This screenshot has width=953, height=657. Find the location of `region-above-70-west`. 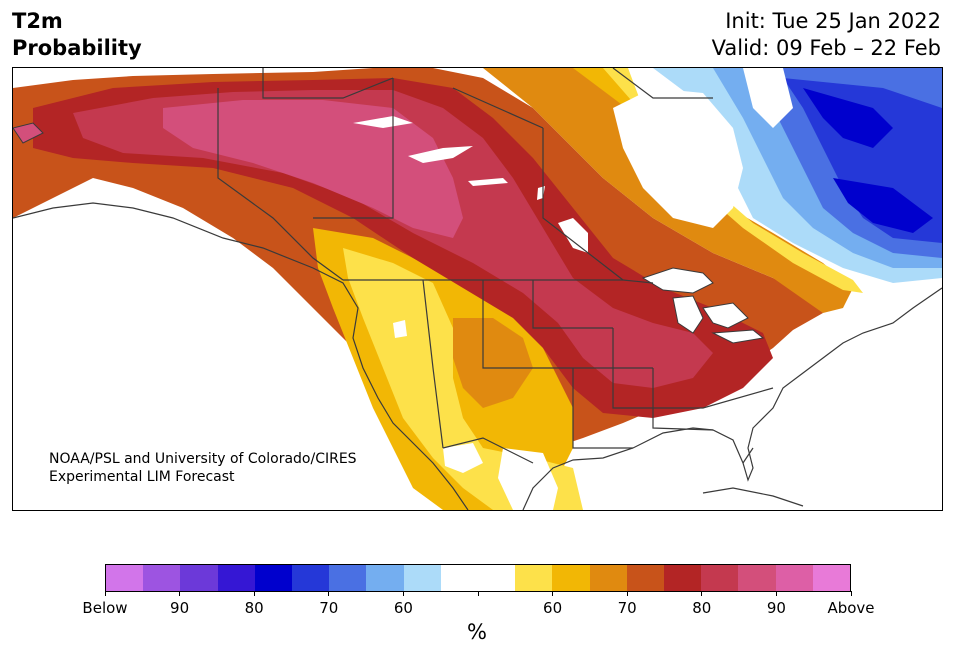

region-above-70-west is located at coordinates (493, 363).